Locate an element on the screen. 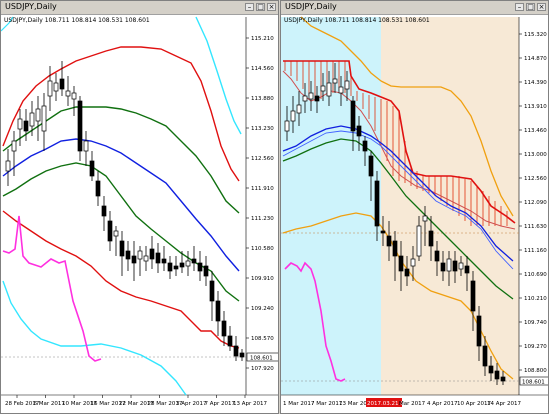  right-date-label: 4 Apr 2017 is located at coordinates (442, 404).